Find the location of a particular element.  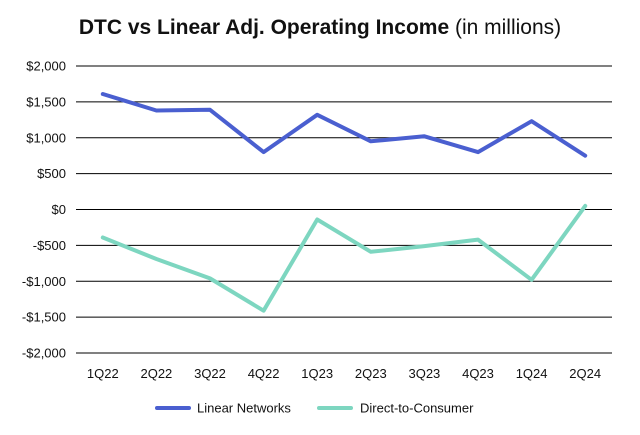

chart-title-main: DTC vs Linear Adj. Operating Income is located at coordinates (264, 27).